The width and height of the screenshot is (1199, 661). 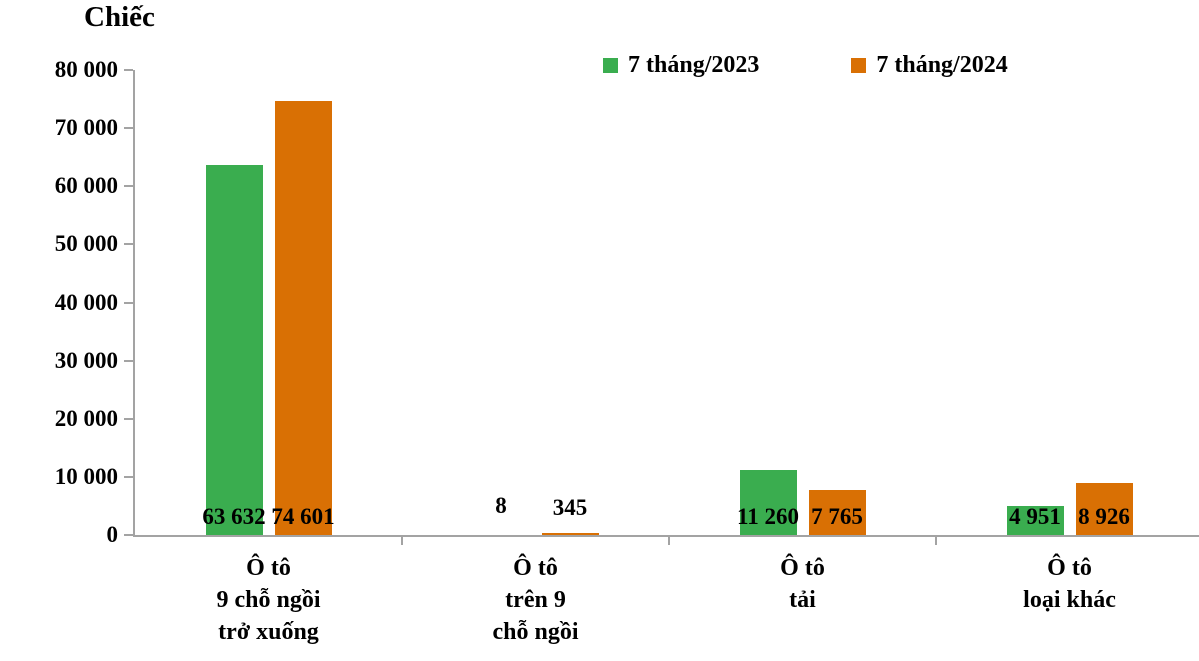 I want to click on y-axis-unit-label: Chiếc, so click(x=119, y=17).